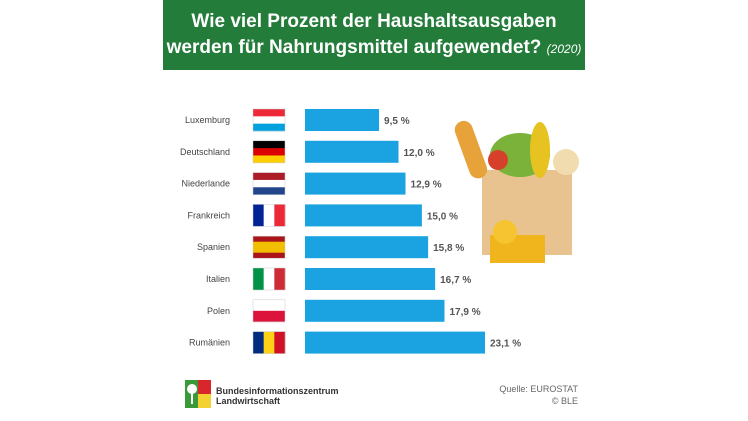  I want to click on value-label: 12,9 %, so click(426, 185).